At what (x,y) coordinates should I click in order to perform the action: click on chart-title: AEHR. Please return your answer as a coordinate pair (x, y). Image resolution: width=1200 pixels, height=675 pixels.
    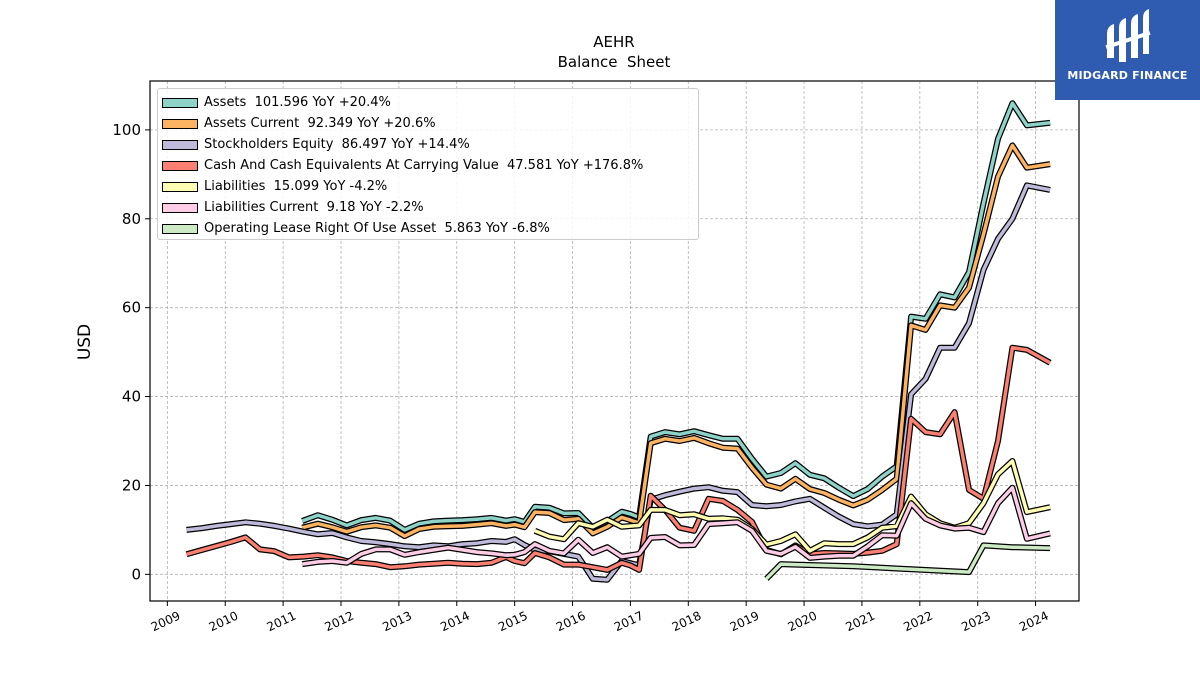
    Looking at the image, I should click on (613, 42).